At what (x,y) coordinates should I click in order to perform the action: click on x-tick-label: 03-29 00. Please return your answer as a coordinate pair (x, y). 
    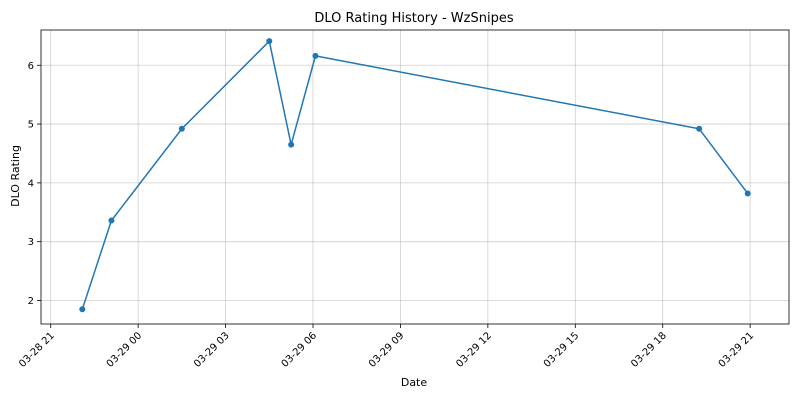
    Looking at the image, I should click on (125, 350).